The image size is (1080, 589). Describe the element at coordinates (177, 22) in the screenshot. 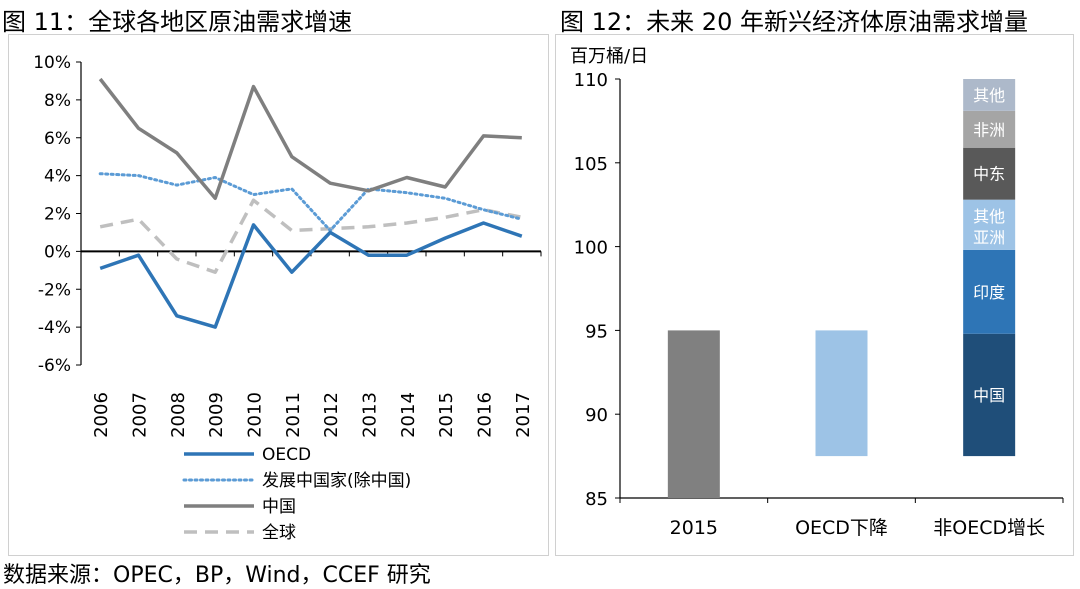

I see `left-figure-title: 图 11：全球各地区原油需求增速` at that location.